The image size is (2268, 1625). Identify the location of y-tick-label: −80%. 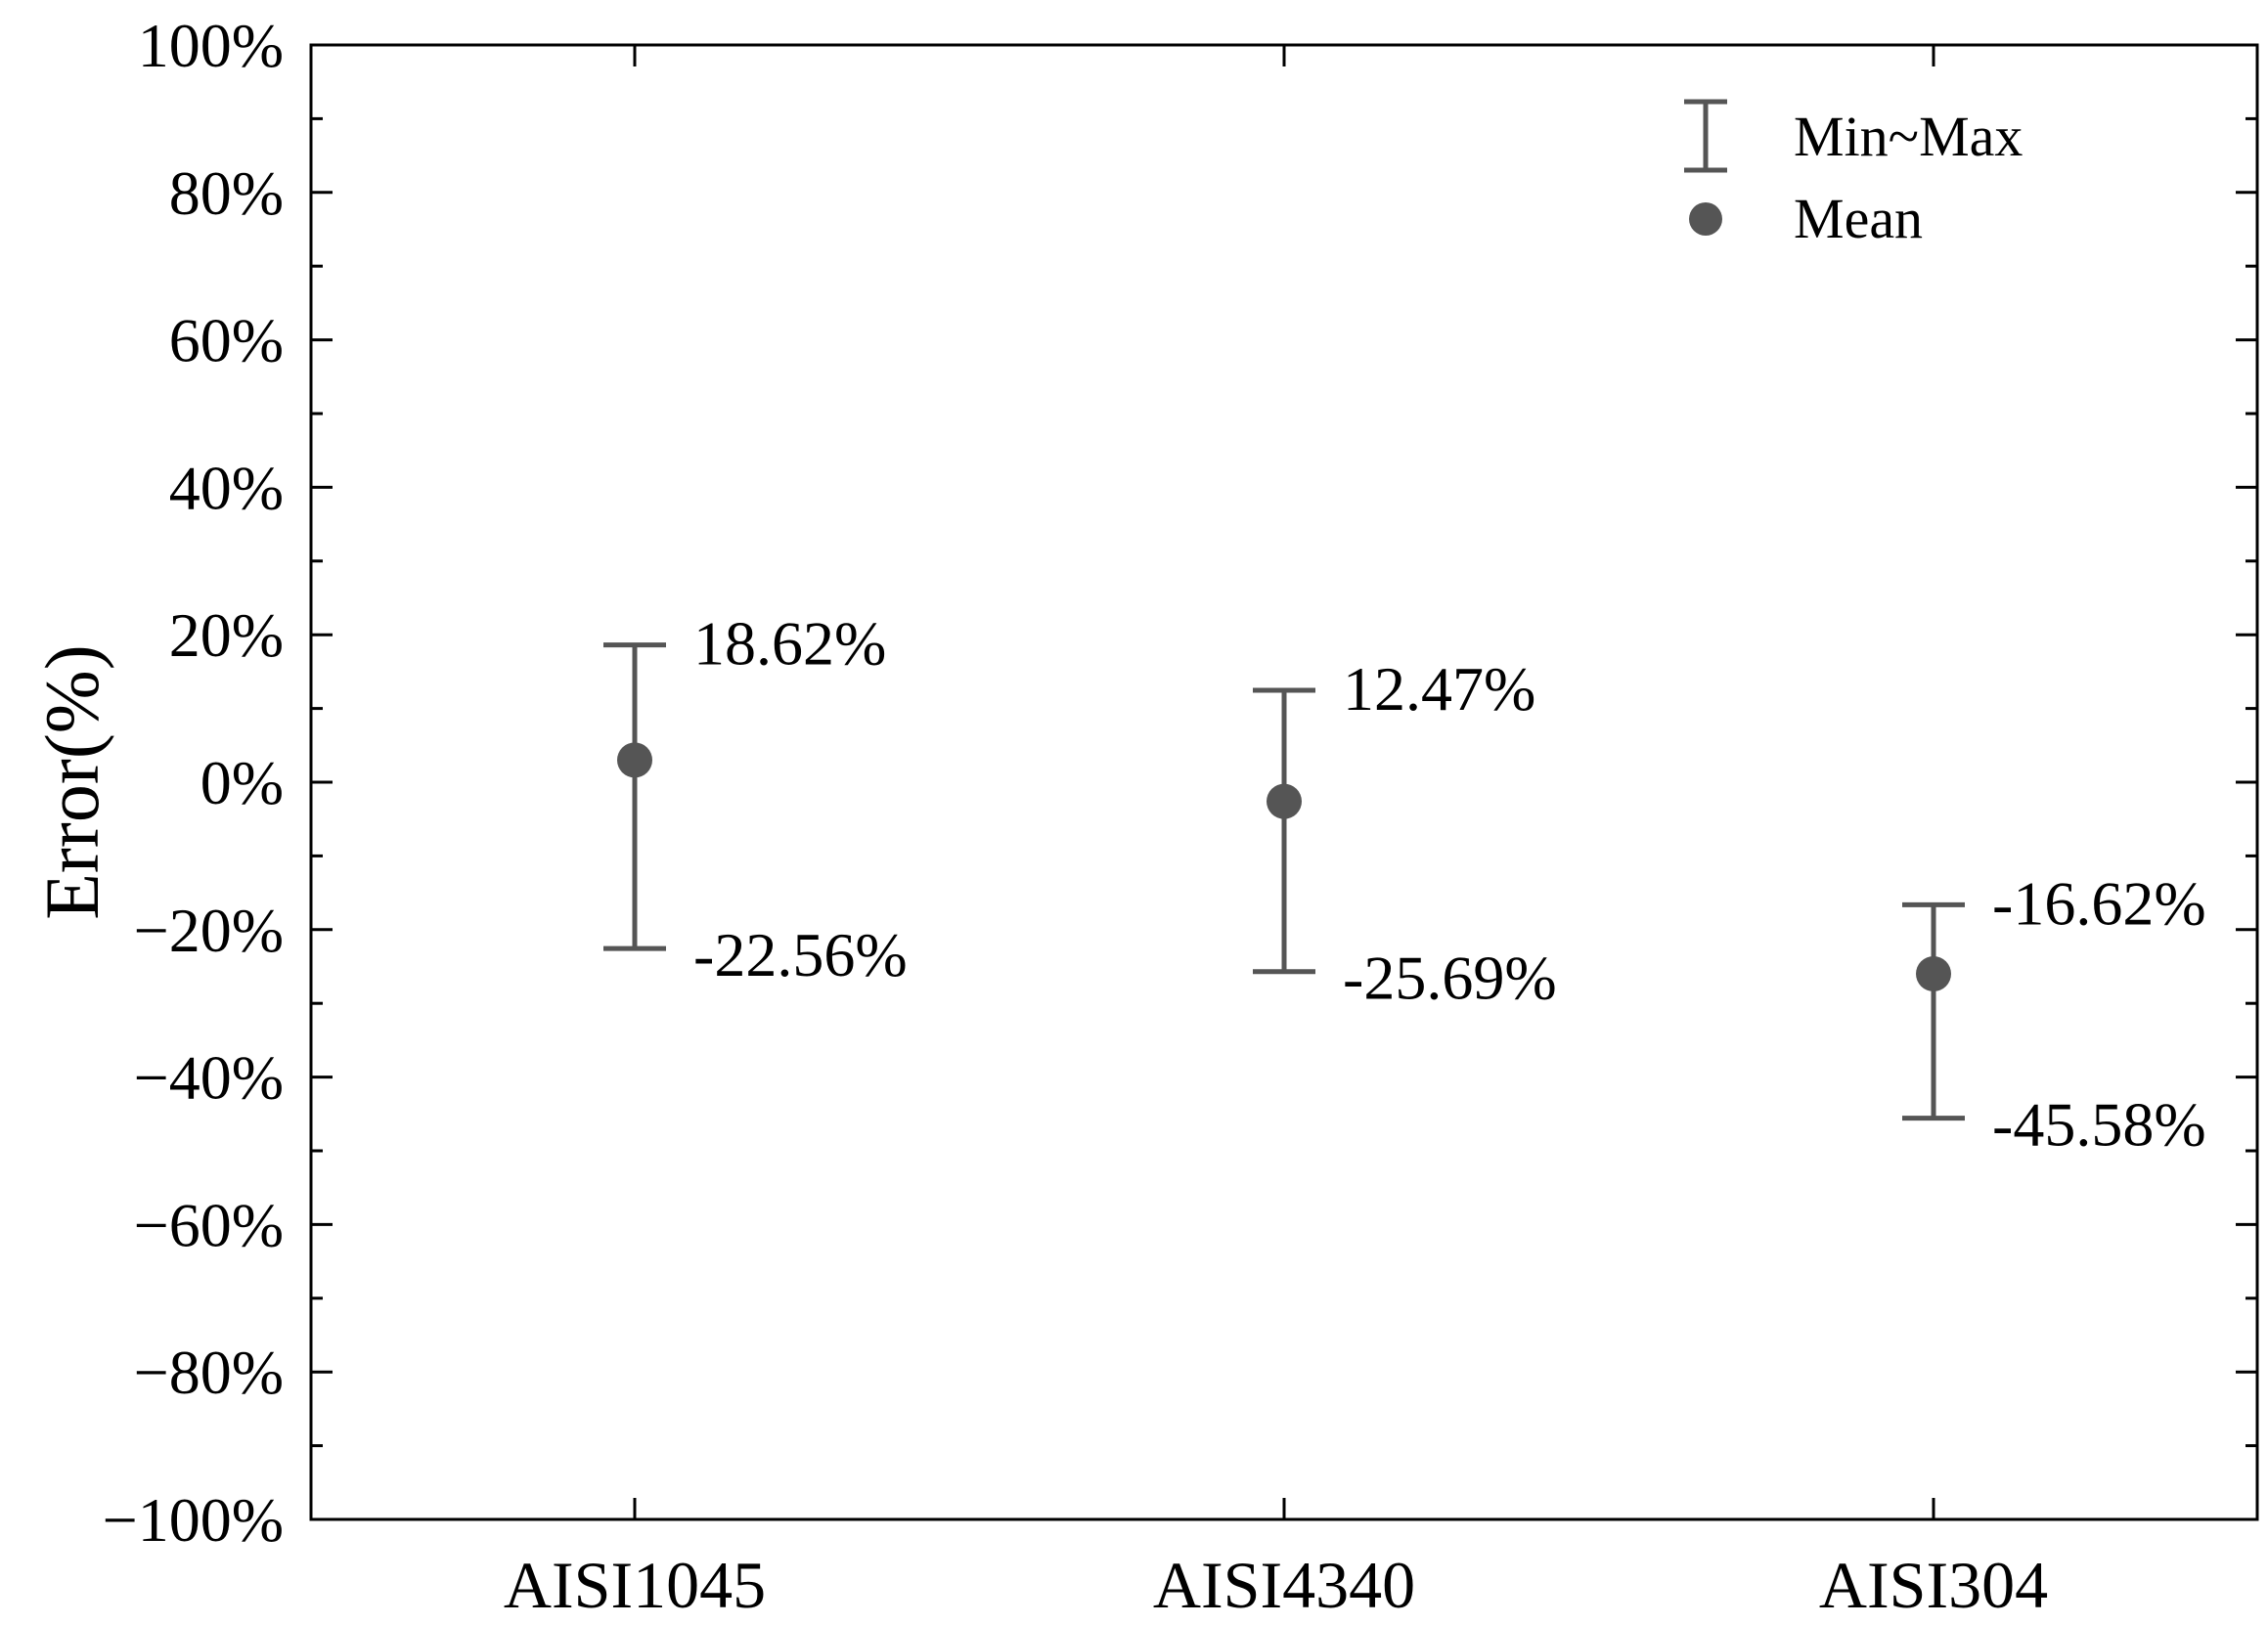
(209, 1372).